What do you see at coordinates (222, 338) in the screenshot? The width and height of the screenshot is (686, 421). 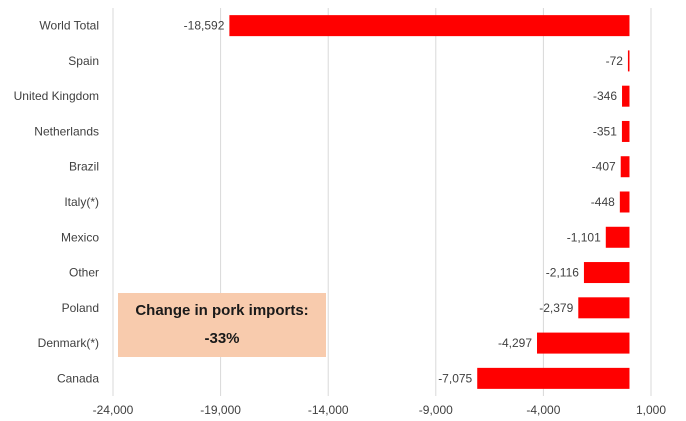 I see `annotation-value: -33%` at bounding box center [222, 338].